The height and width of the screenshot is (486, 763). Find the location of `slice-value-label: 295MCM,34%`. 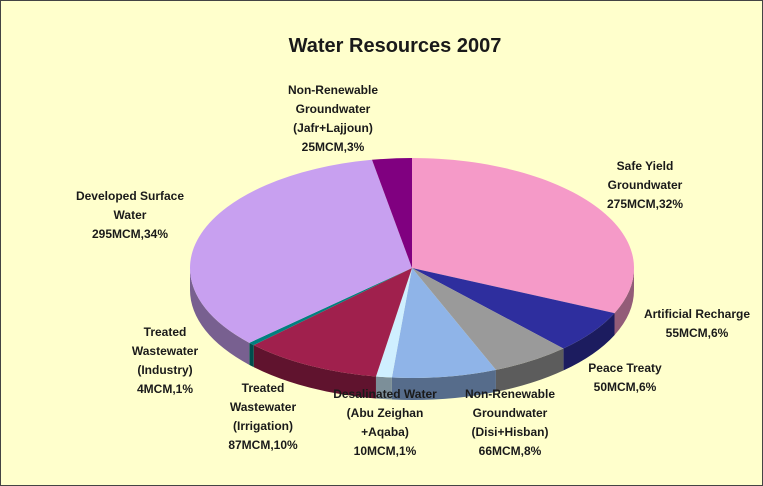

slice-value-label: 295MCM,34% is located at coordinates (130, 234).